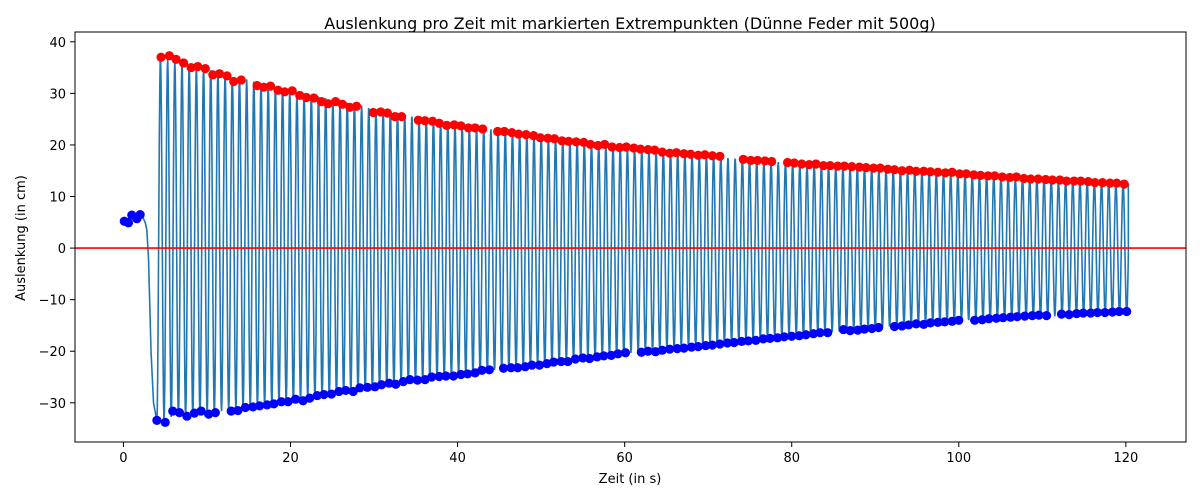 This screenshot has width=1200, height=500. What do you see at coordinates (21, 238) in the screenshot?
I see `y-axis-title: Auslenkung (in cm)` at bounding box center [21, 238].